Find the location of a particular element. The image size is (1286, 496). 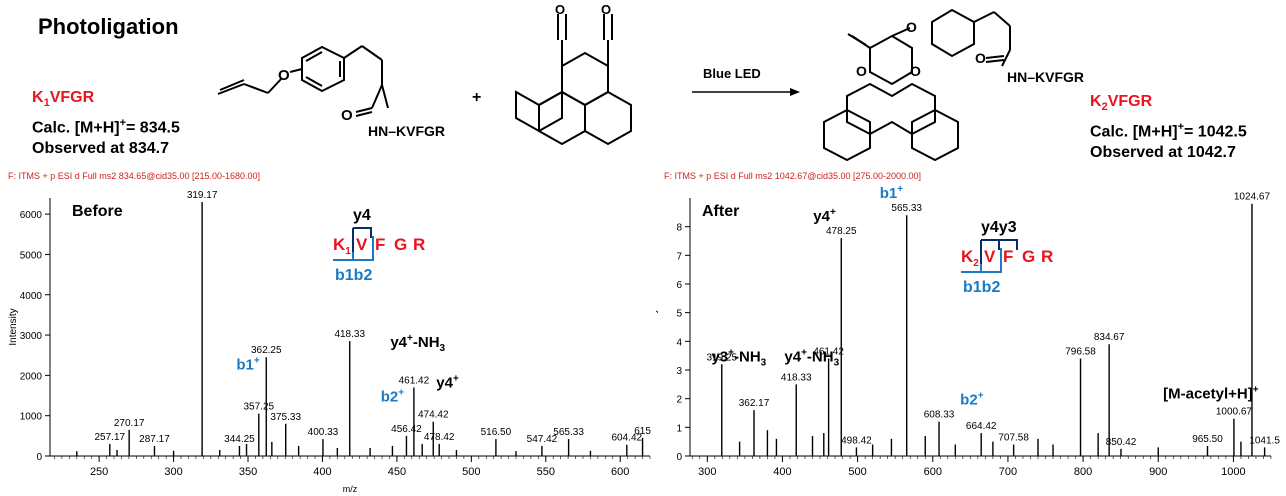

product-structure is located at coordinates (917, 85).